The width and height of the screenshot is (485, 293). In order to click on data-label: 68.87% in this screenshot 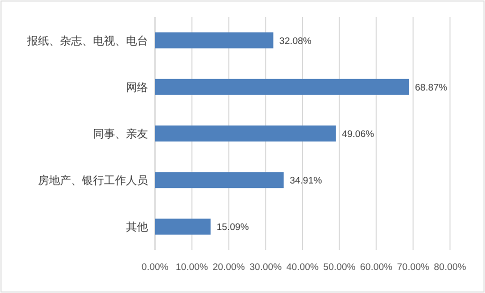, I will do `click(431, 88)`.